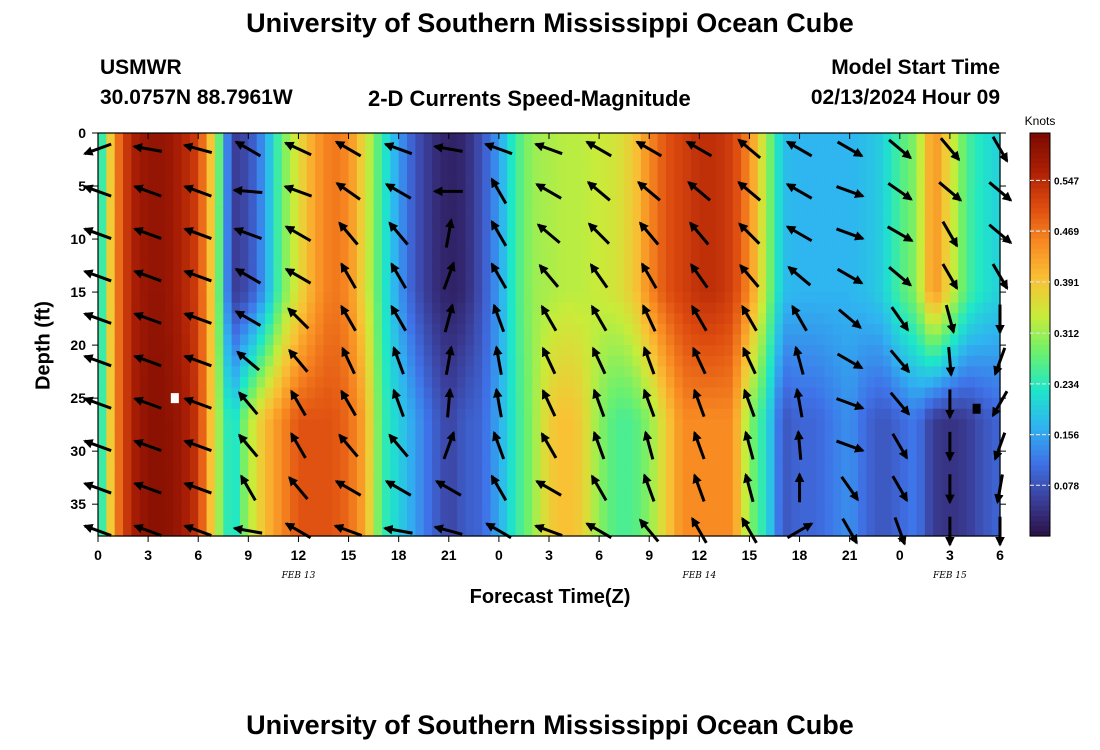 The width and height of the screenshot is (1100, 750). Describe the element at coordinates (78, 345) in the screenshot. I see `y-tick-label: 20` at that location.